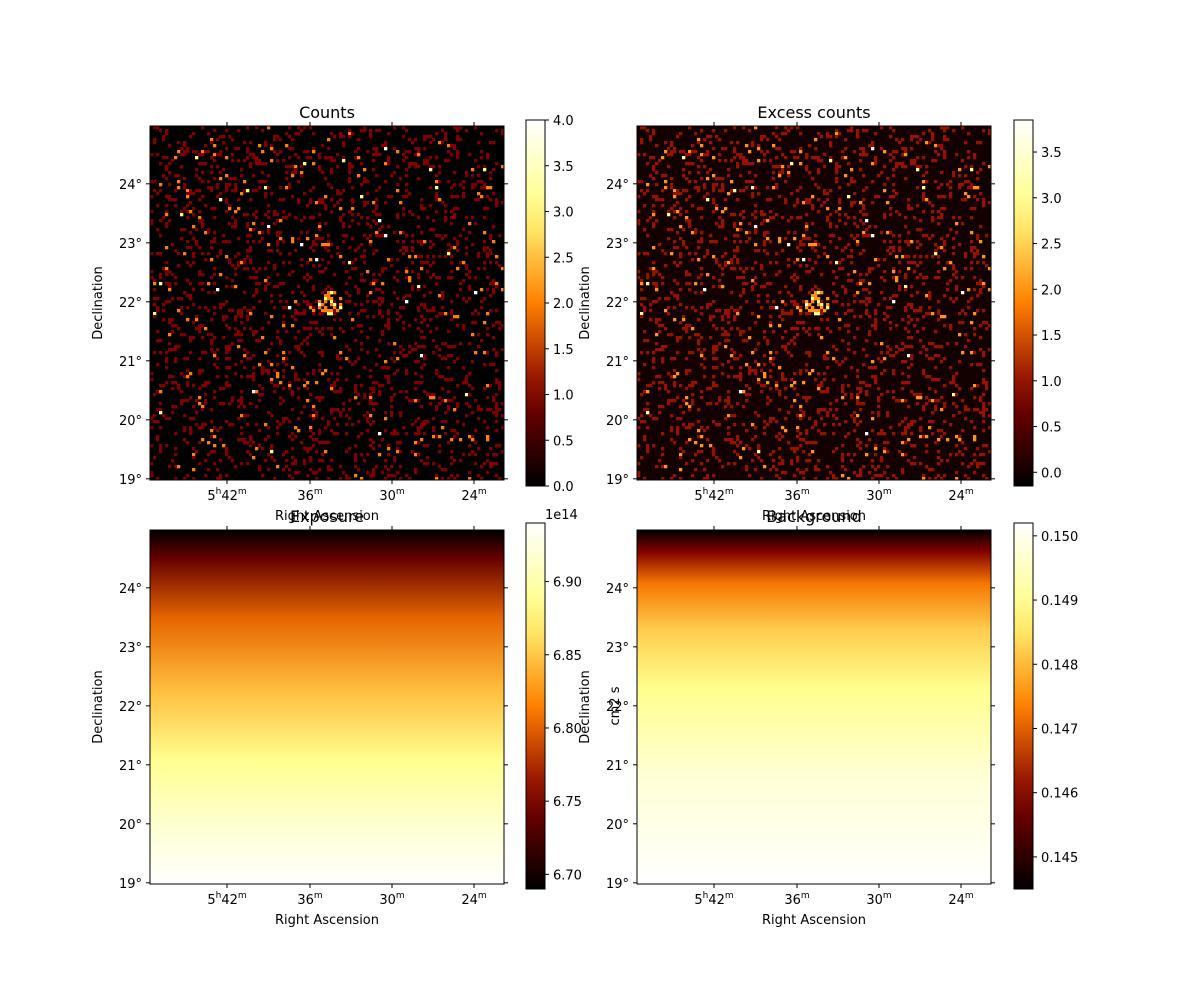  I want to click on colorbar-tick-label: 0.149, so click(1059, 601).